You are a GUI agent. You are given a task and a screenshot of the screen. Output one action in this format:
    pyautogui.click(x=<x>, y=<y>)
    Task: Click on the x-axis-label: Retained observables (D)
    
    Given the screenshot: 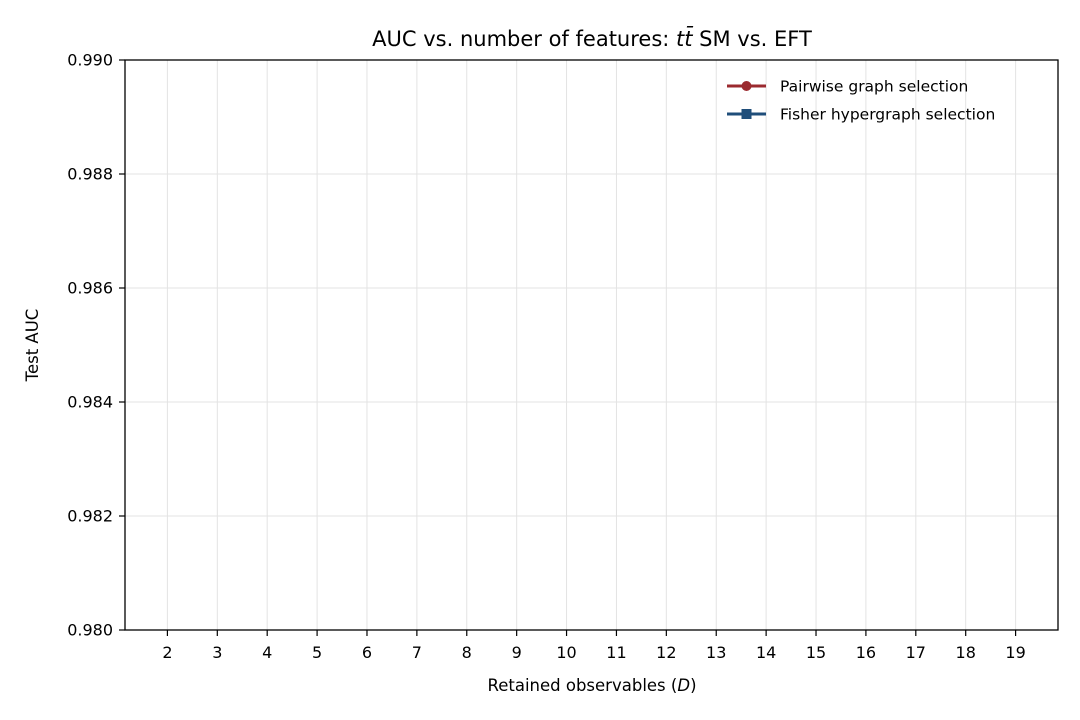 What is the action you would take?
    pyautogui.click(x=592, y=685)
    